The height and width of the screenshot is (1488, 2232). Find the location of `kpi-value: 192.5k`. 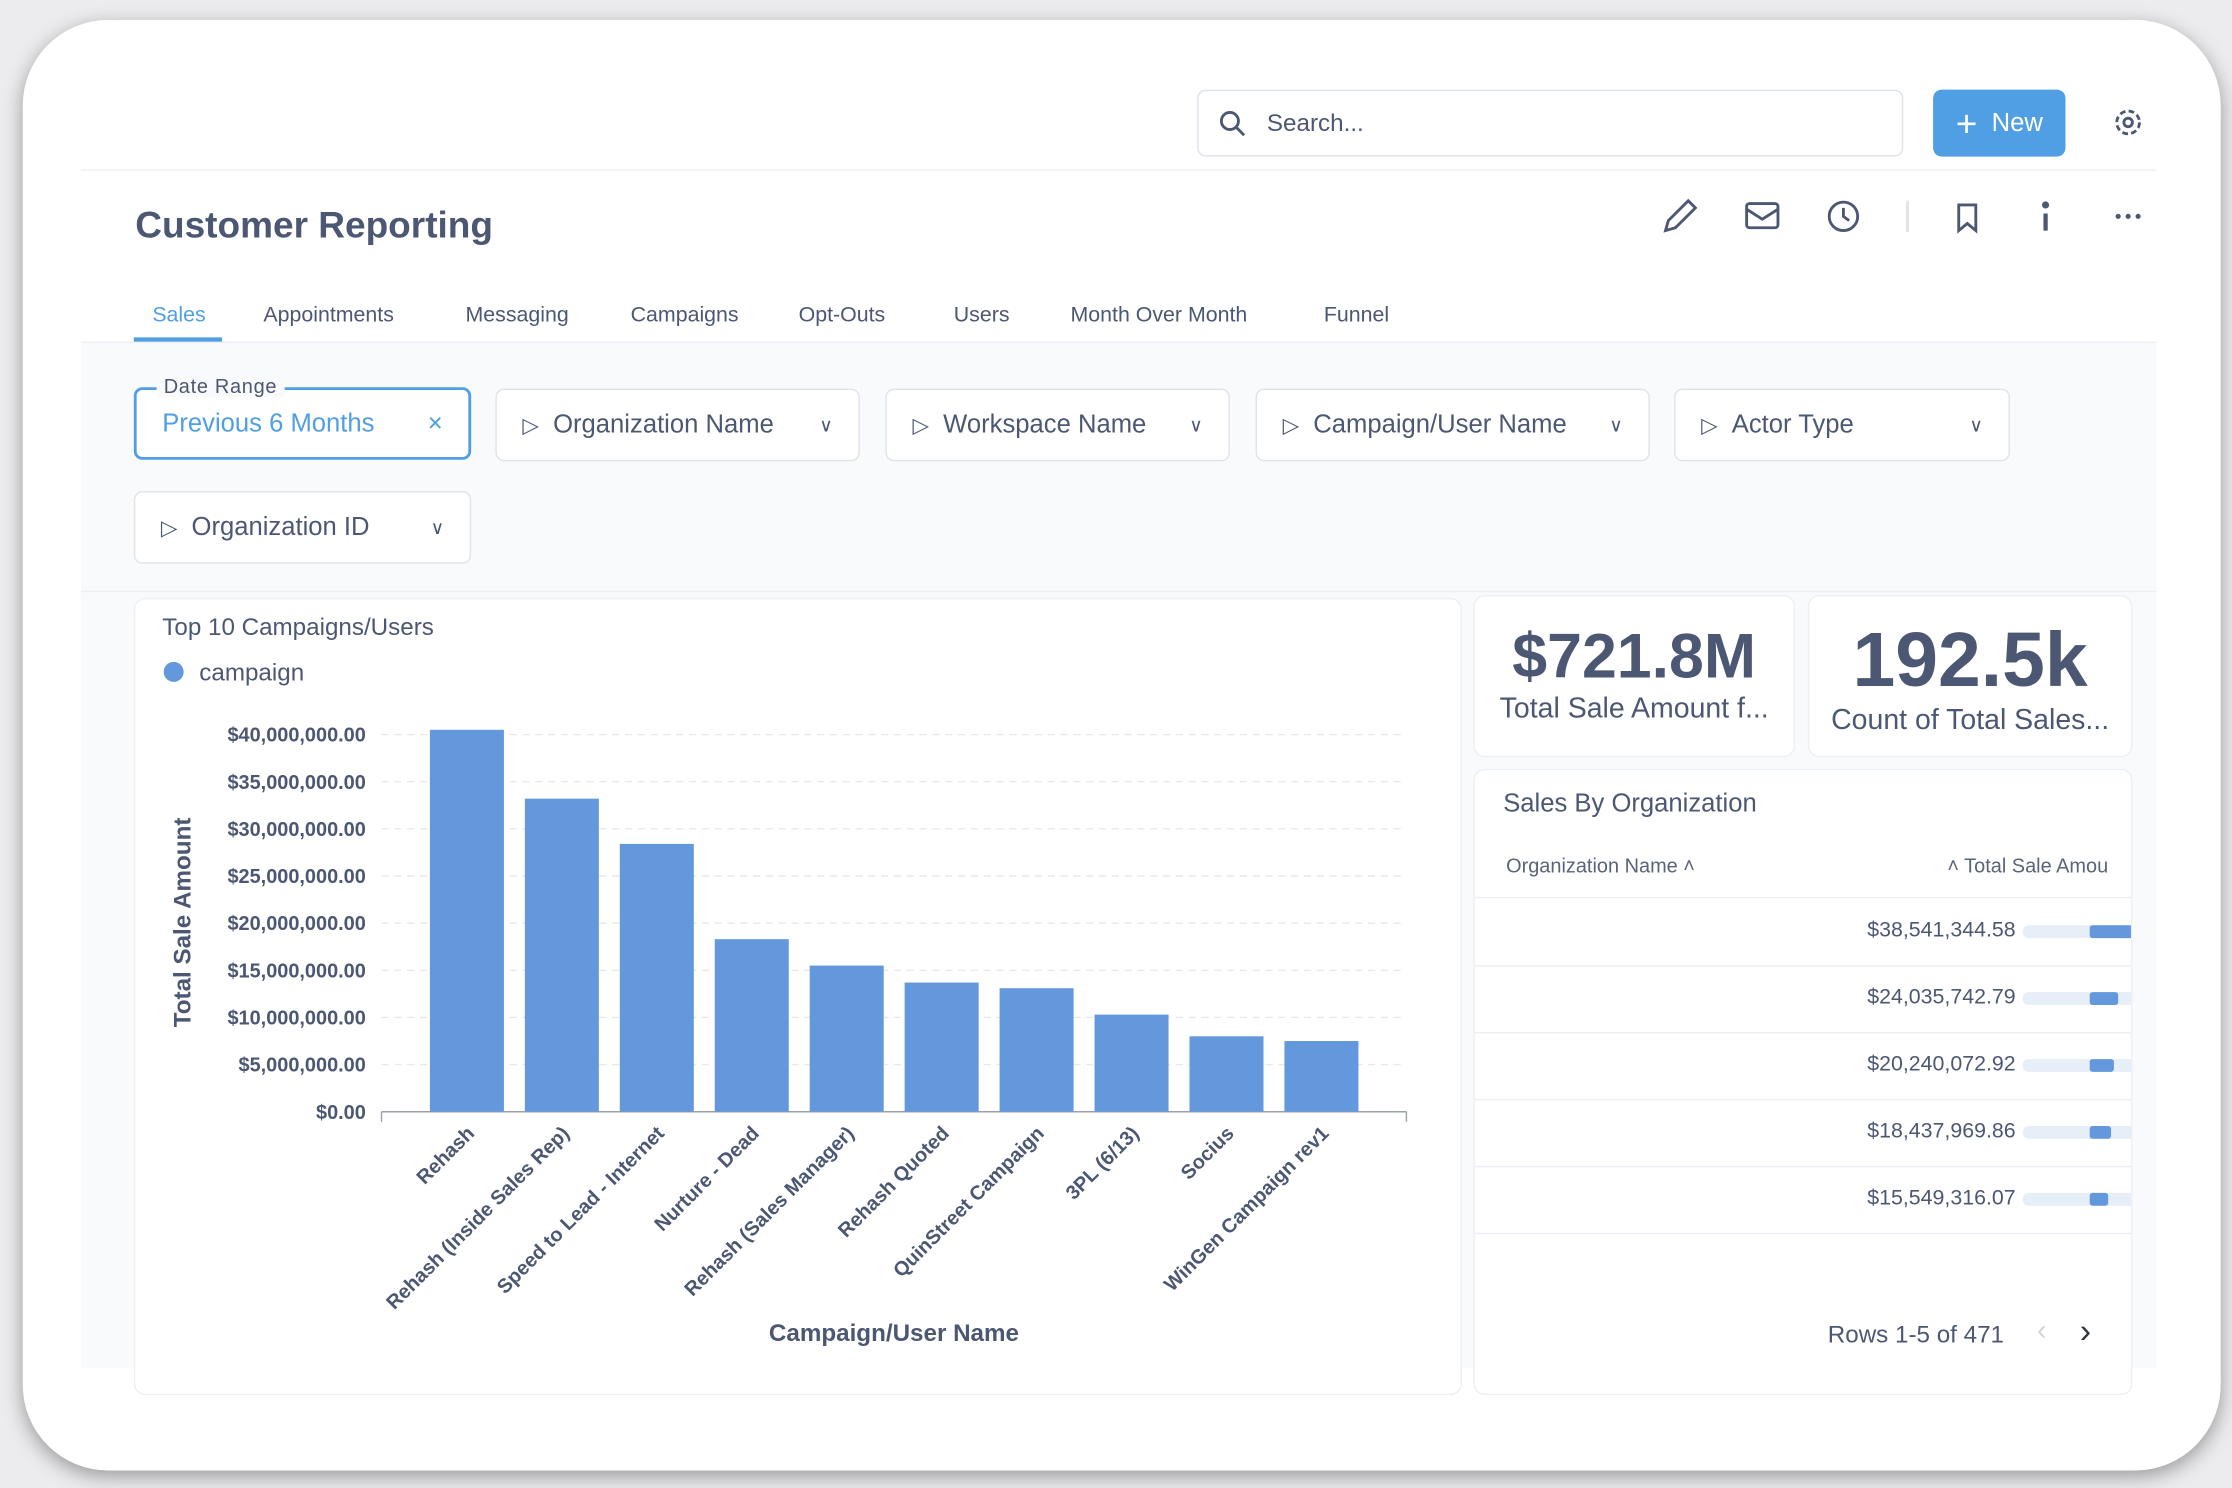

kpi-value: 192.5k is located at coordinates (1970, 660).